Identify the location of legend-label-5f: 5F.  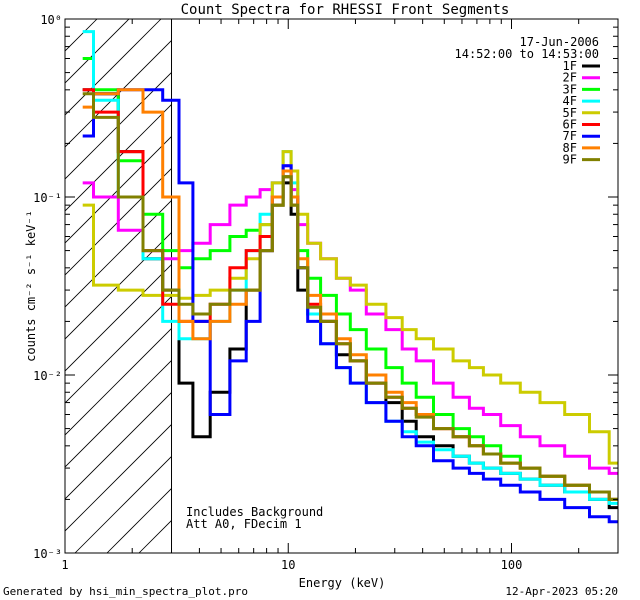
(570, 113).